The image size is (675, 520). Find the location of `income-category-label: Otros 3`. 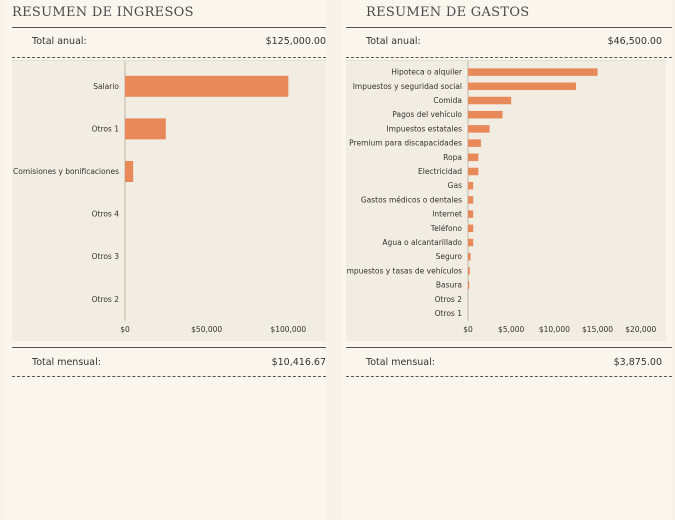

income-category-label: Otros 3 is located at coordinates (106, 256).